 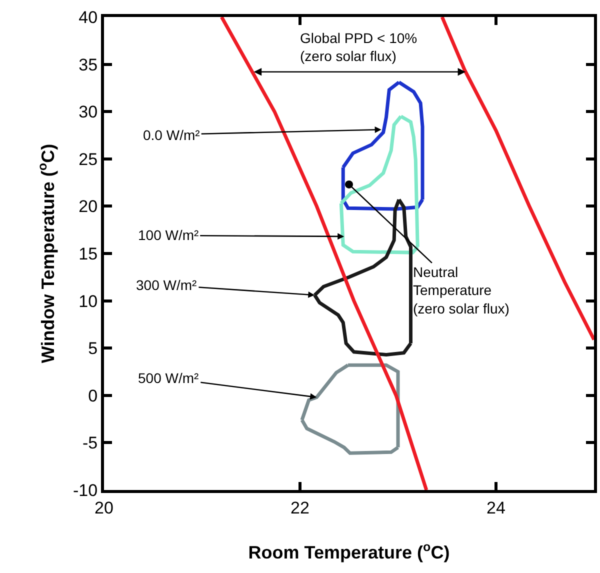 I want to click on annotation: Neutral Temperature (zero solar flux), so click(x=461, y=290).